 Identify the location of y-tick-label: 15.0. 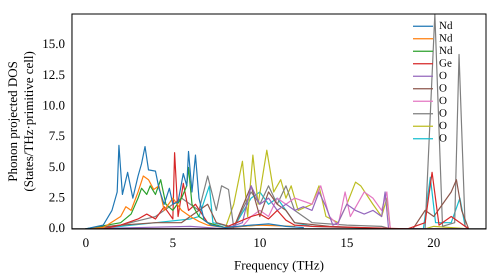
(53, 44).